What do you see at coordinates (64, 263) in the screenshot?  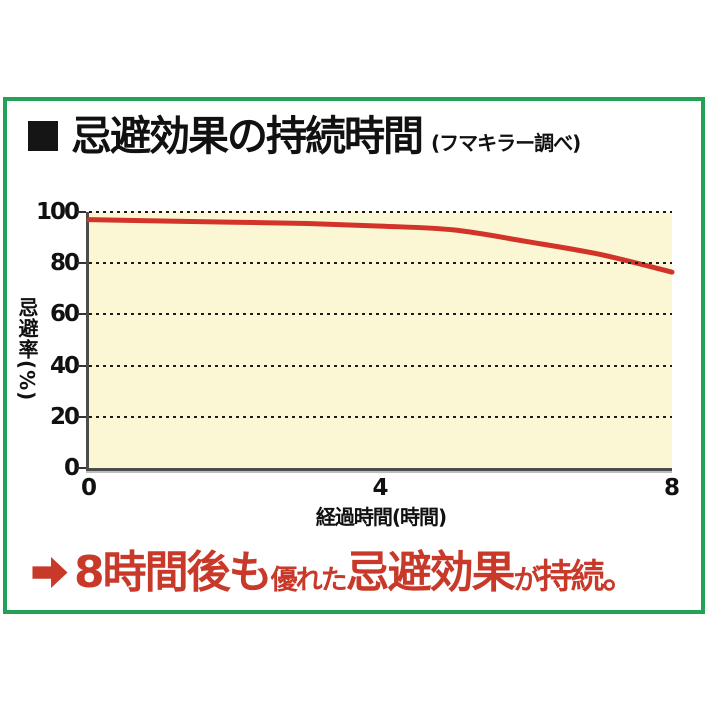 I see `y-tick-label: 80` at bounding box center [64, 263].